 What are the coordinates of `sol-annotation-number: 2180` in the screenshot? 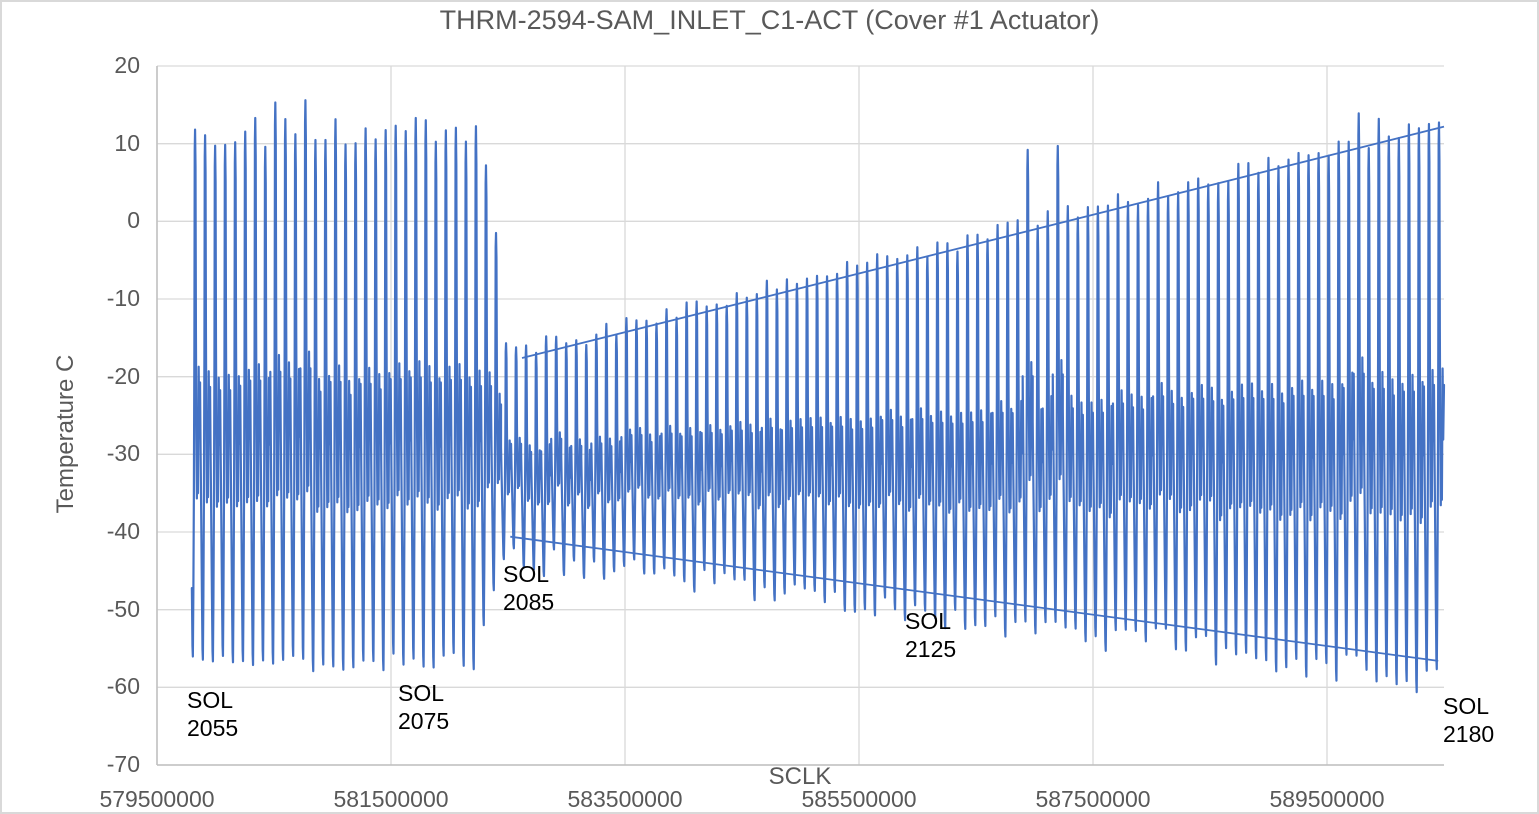 It's located at (1469, 734).